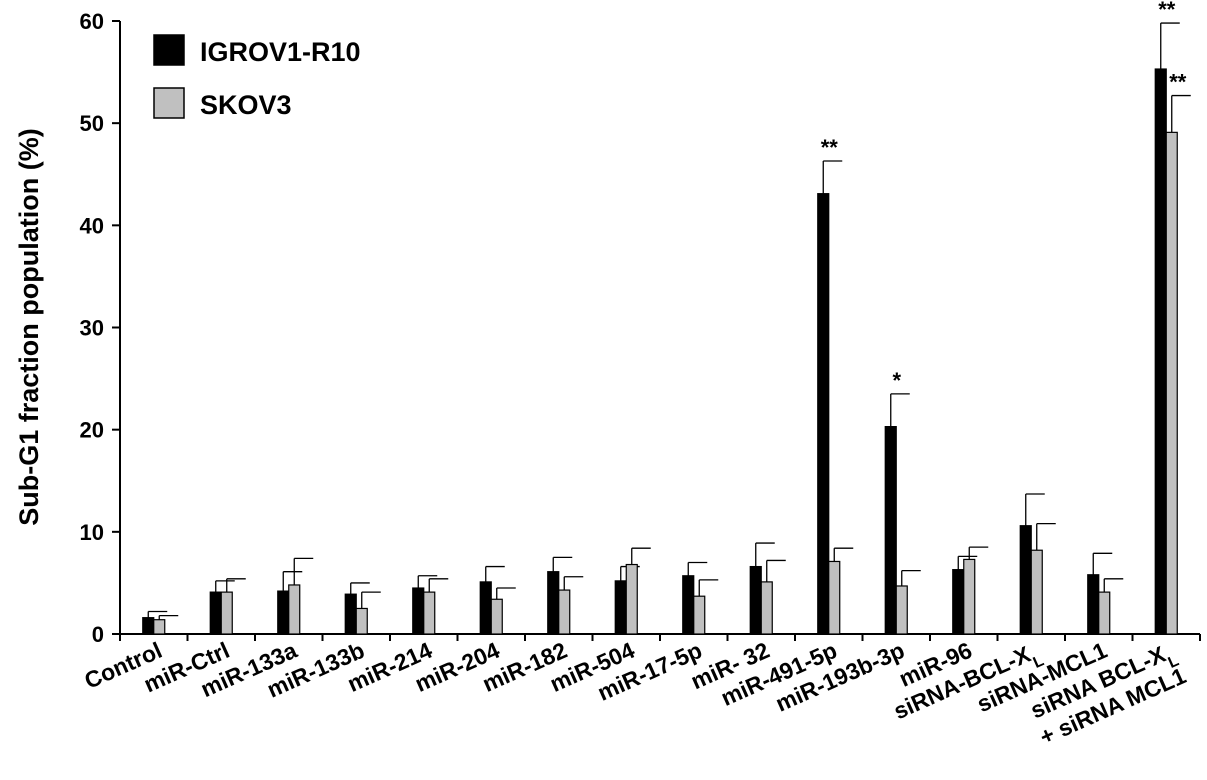 The width and height of the screenshot is (1207, 780). What do you see at coordinates (896, 380) in the screenshot?
I see `significance-marker: *` at bounding box center [896, 380].